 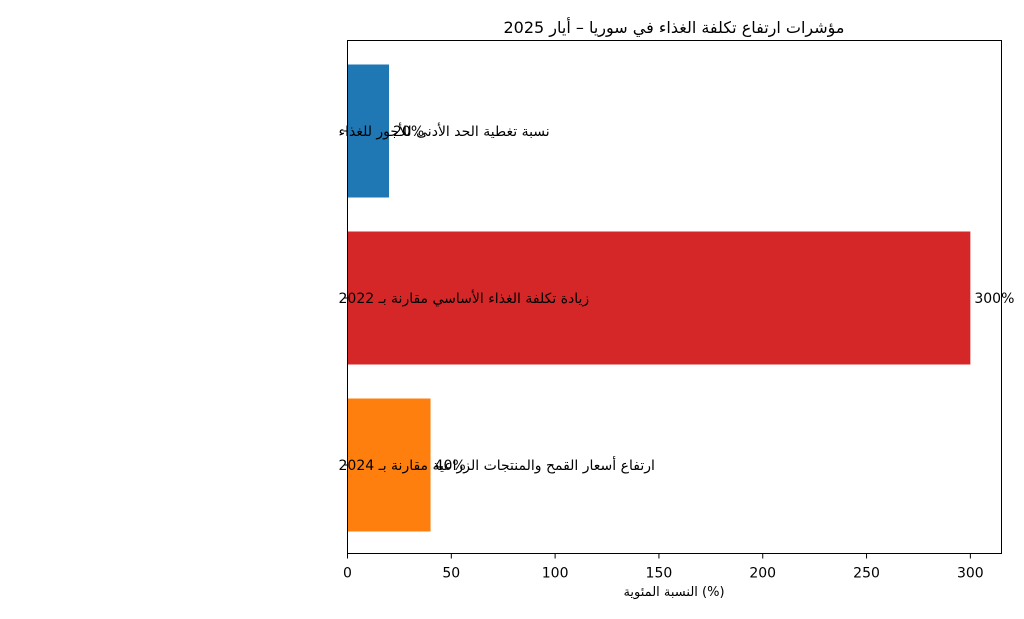 What do you see at coordinates (444, 131) in the screenshot?
I see `y-tick-label-1: نسبة تغطية الحد الأدنى للأجور للغذاء` at bounding box center [444, 131].